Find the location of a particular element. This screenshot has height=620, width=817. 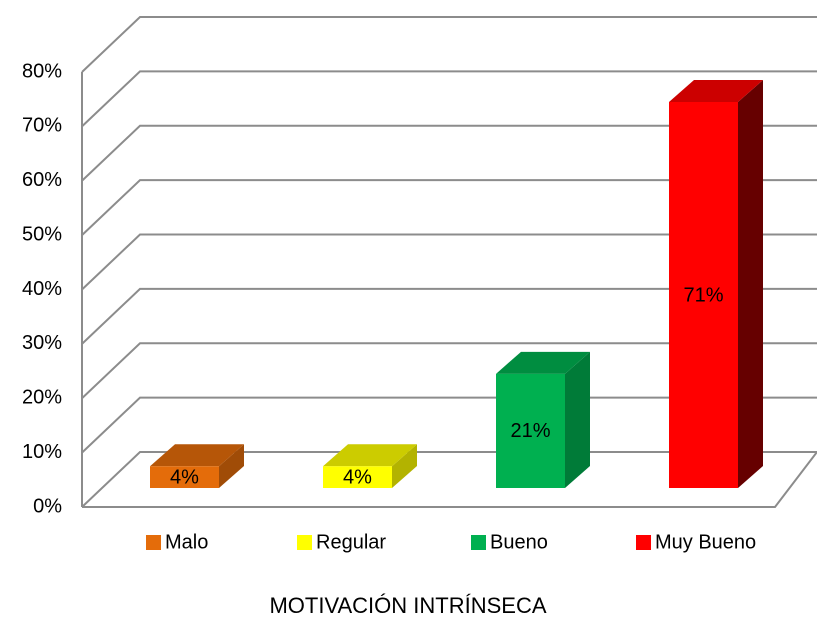

x-axis-title: MOTIVACIÓN INTRÍNSECA is located at coordinates (407, 605).